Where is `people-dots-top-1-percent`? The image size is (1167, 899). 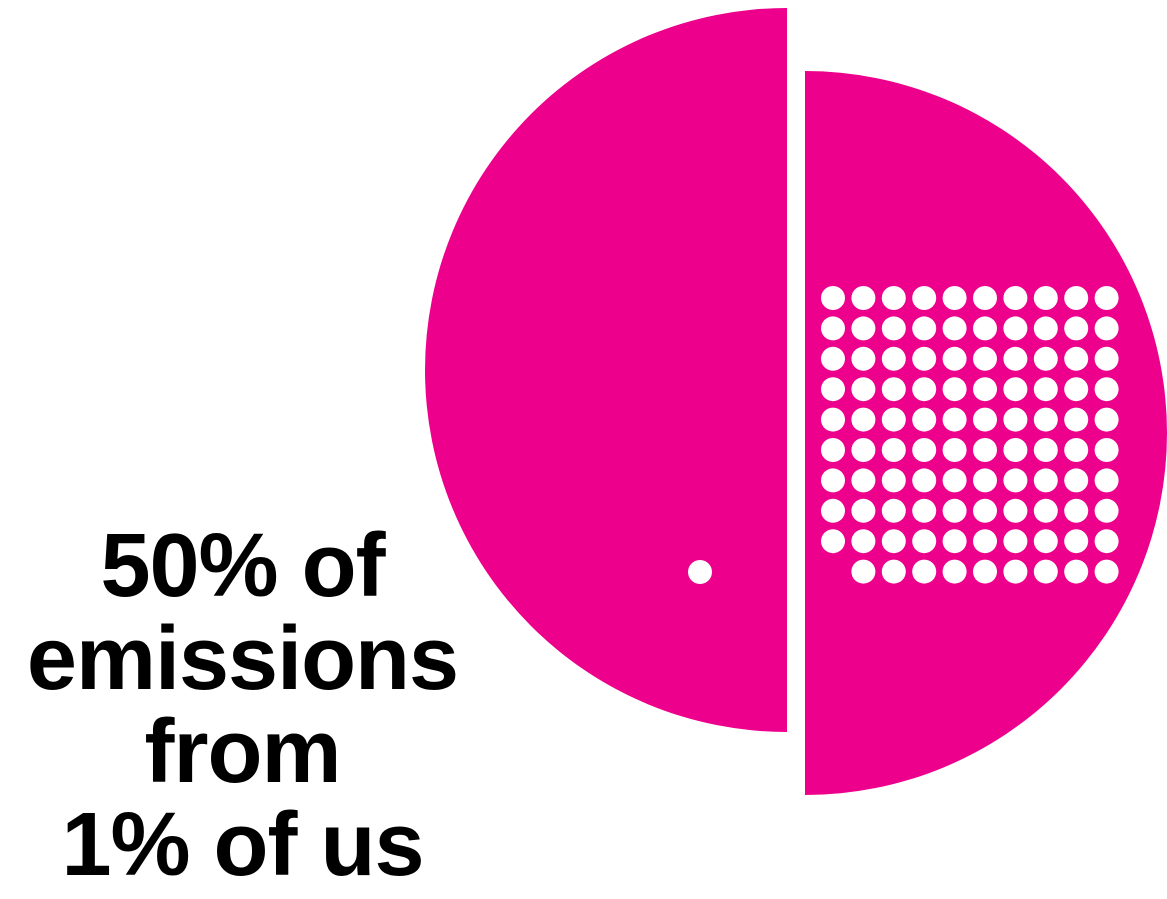 people-dots-top-1-percent is located at coordinates (700, 572).